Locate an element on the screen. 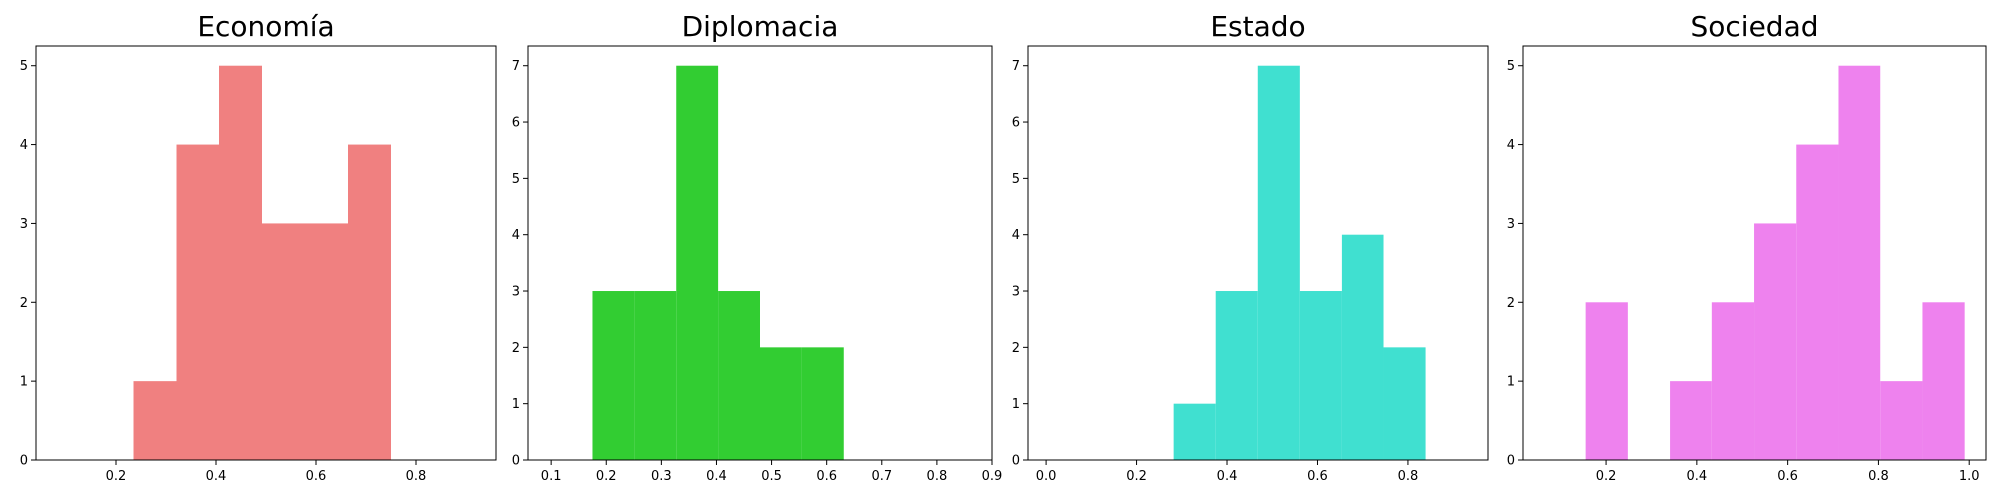 The image size is (2000, 500). x-tick-label: 0.1 is located at coordinates (551, 476).